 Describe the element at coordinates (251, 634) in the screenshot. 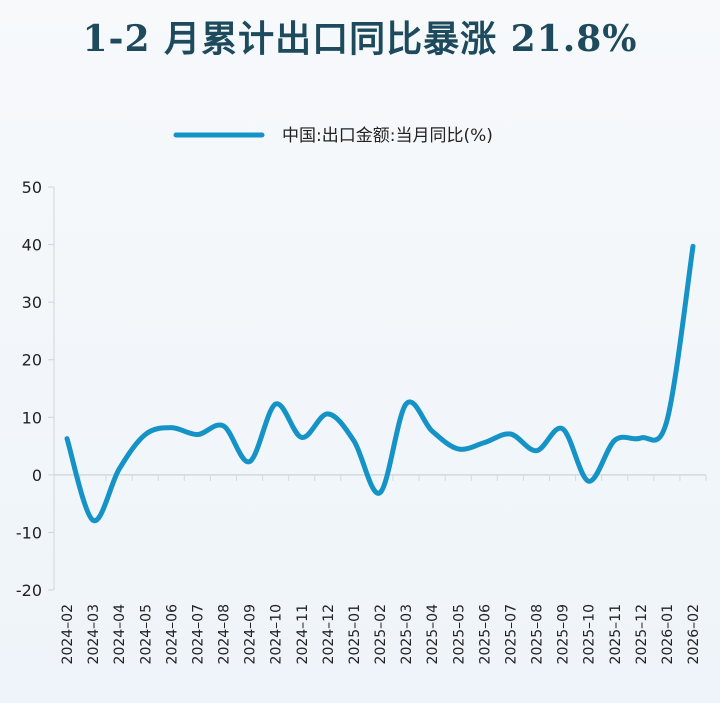

I see `x-tick-label: 2024–09` at that location.